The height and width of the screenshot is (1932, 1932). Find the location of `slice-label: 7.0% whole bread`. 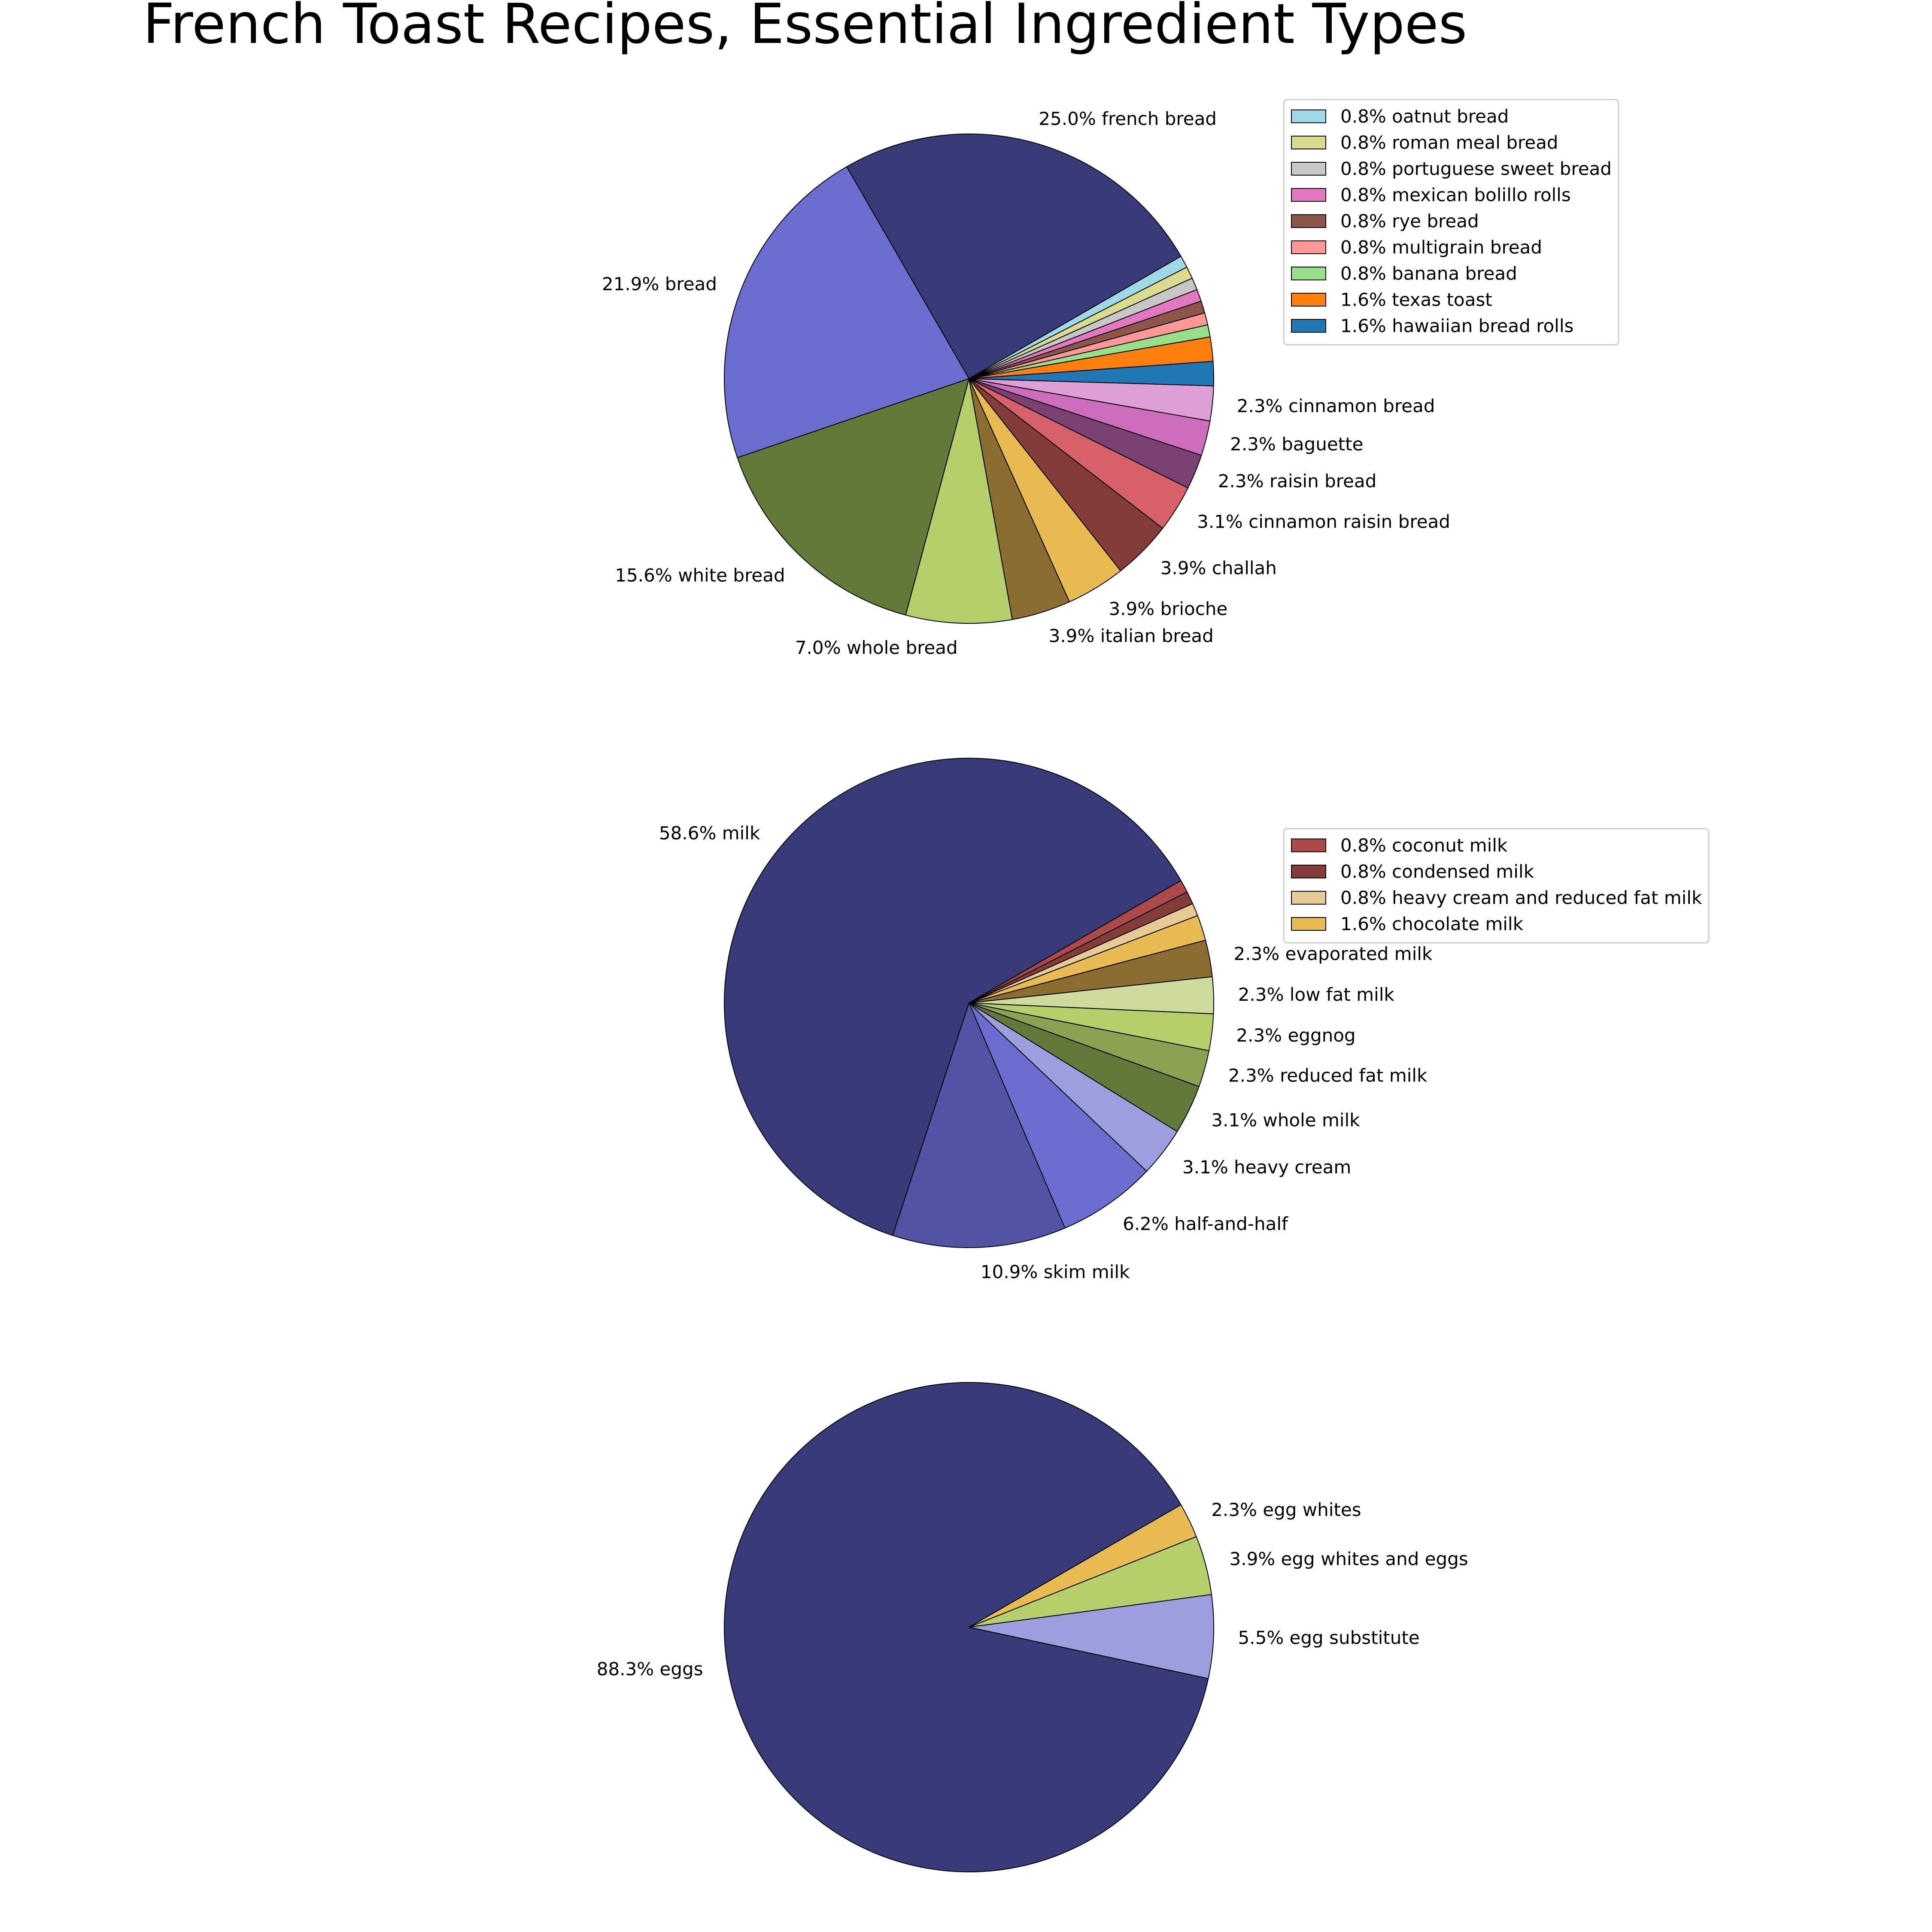

slice-label: 7.0% whole bread is located at coordinates (876, 647).